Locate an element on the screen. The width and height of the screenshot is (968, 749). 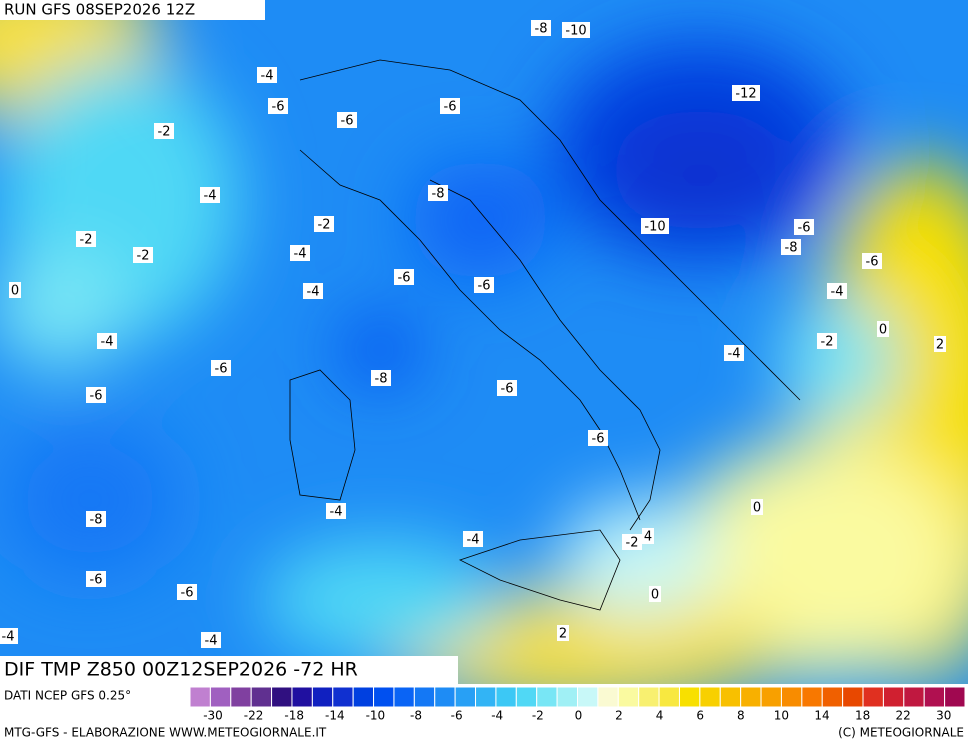
colorbar-label: 2 is located at coordinates (619, 716).